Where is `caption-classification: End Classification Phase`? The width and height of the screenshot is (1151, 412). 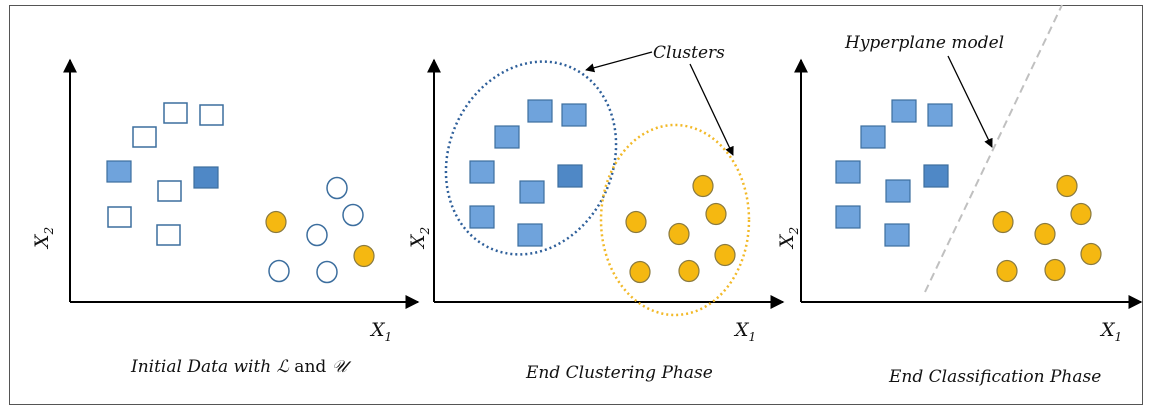
caption-classification: End Classification Phase is located at coordinates (994, 377).